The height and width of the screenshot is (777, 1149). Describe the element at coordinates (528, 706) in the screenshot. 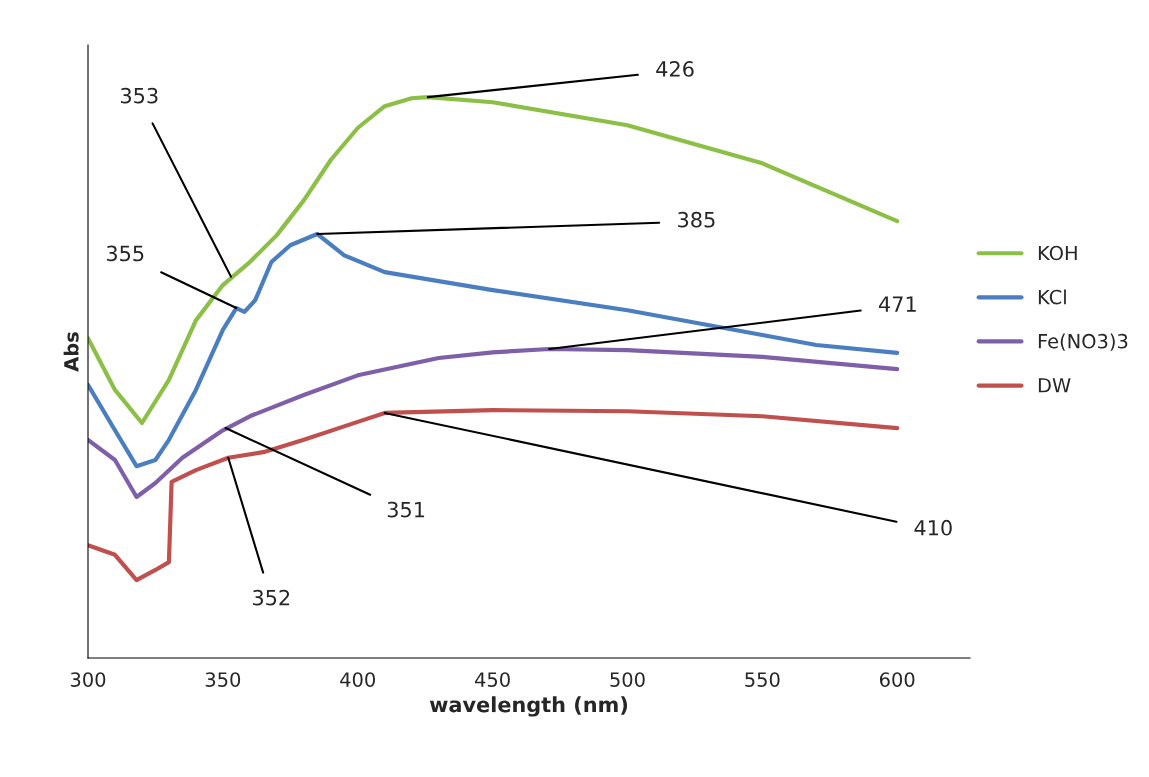

I see `x-axis-title: wavelength (nm)` at that location.